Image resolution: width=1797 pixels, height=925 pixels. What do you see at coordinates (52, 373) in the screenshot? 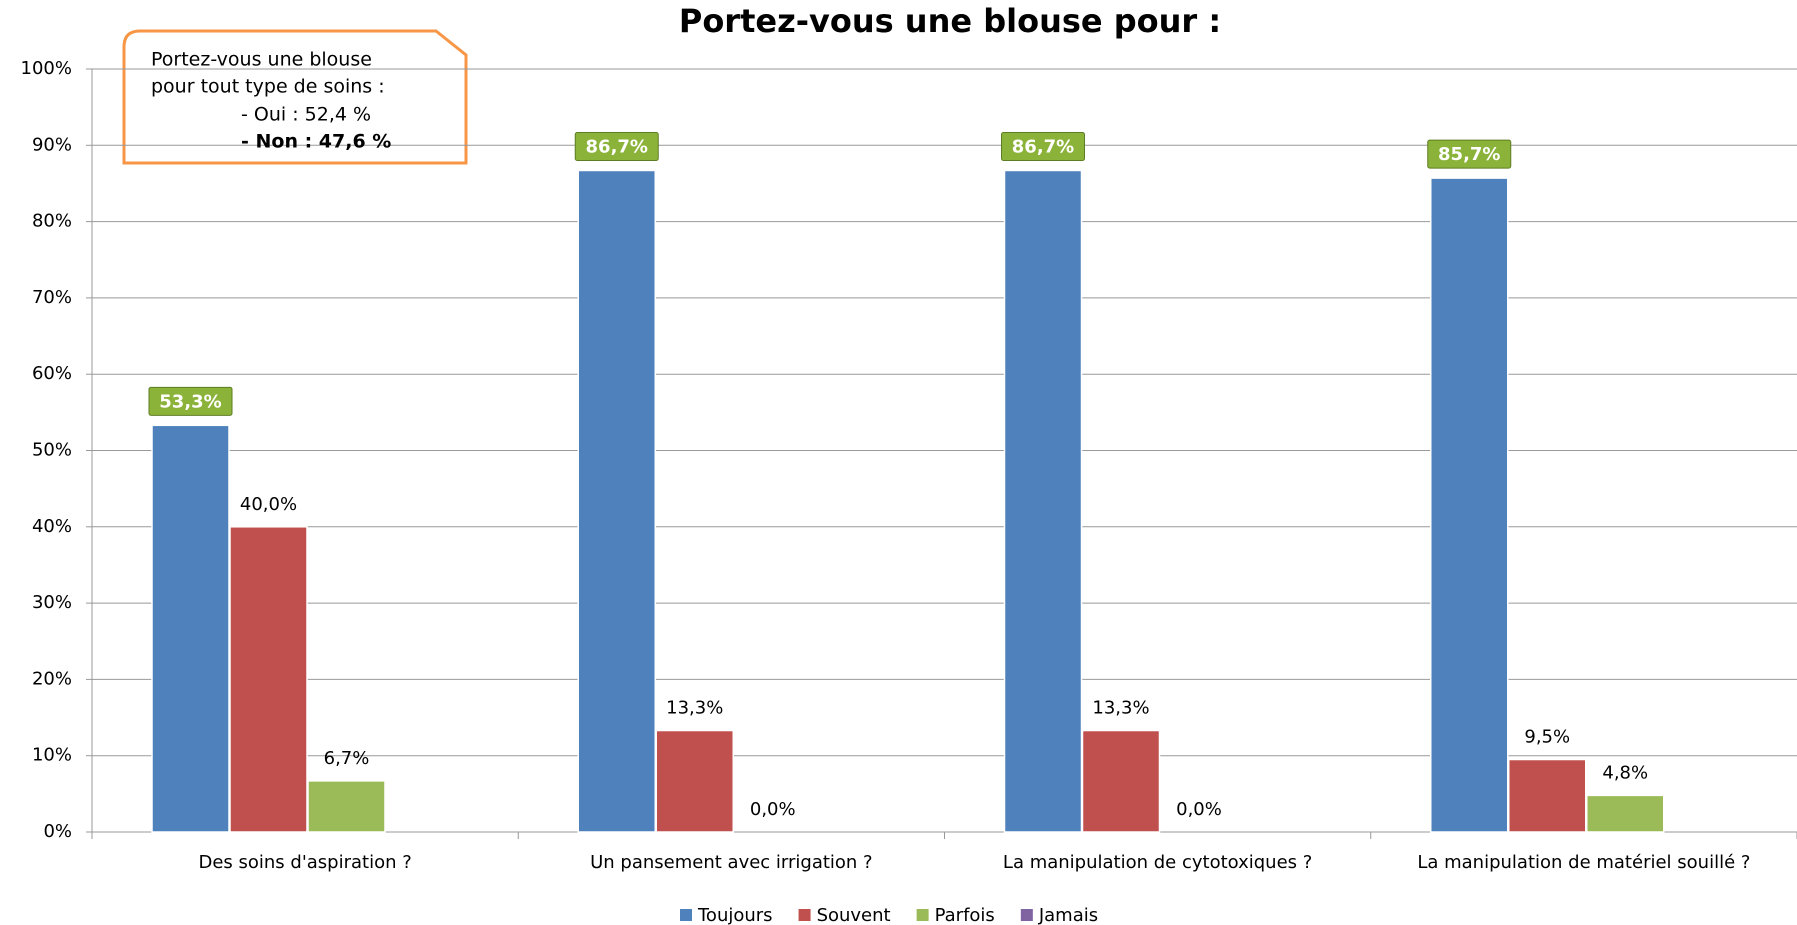
I see `y-tick-label: 60%` at bounding box center [52, 373].